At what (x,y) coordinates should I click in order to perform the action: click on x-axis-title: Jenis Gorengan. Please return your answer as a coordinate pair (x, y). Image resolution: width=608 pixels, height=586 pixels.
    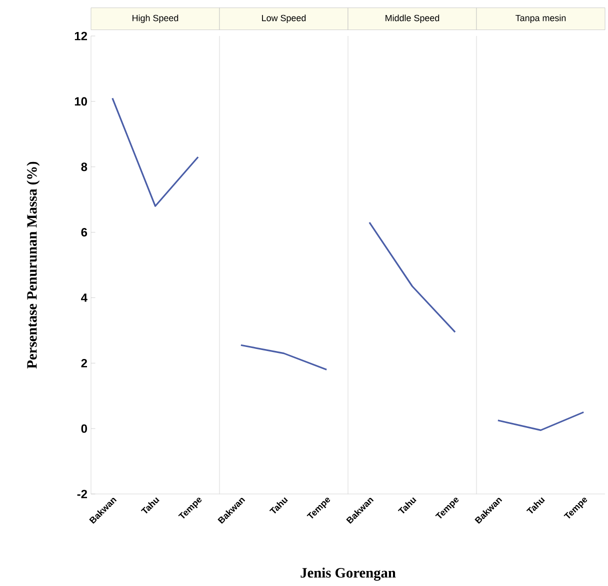
    Looking at the image, I should click on (348, 574).